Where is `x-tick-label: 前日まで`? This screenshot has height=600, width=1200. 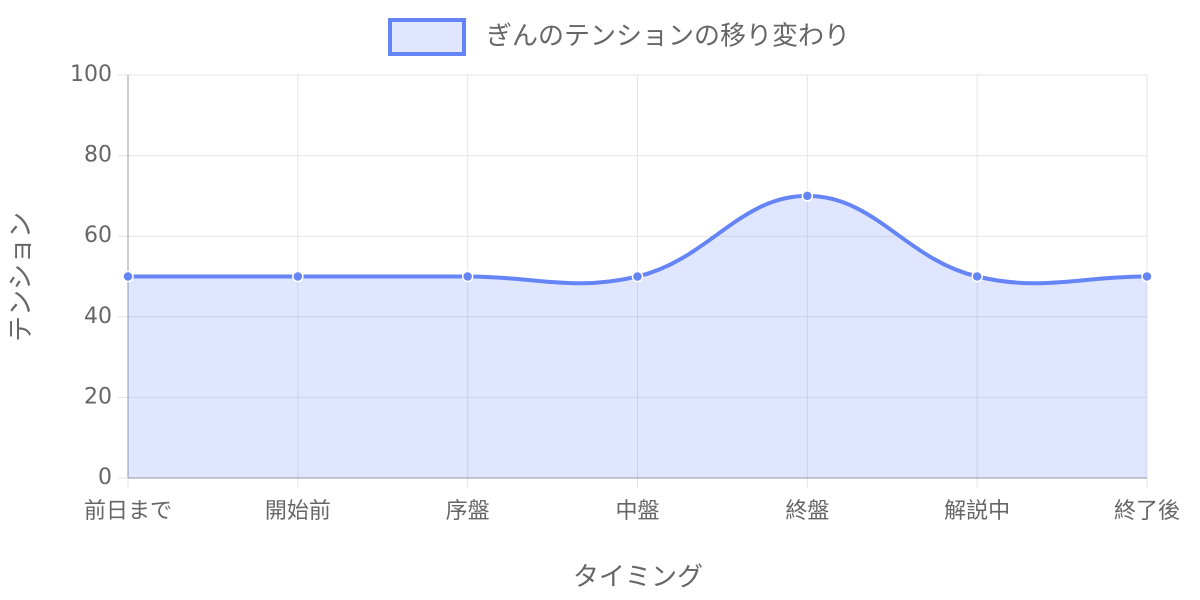 x-tick-label: 前日まで is located at coordinates (128, 511).